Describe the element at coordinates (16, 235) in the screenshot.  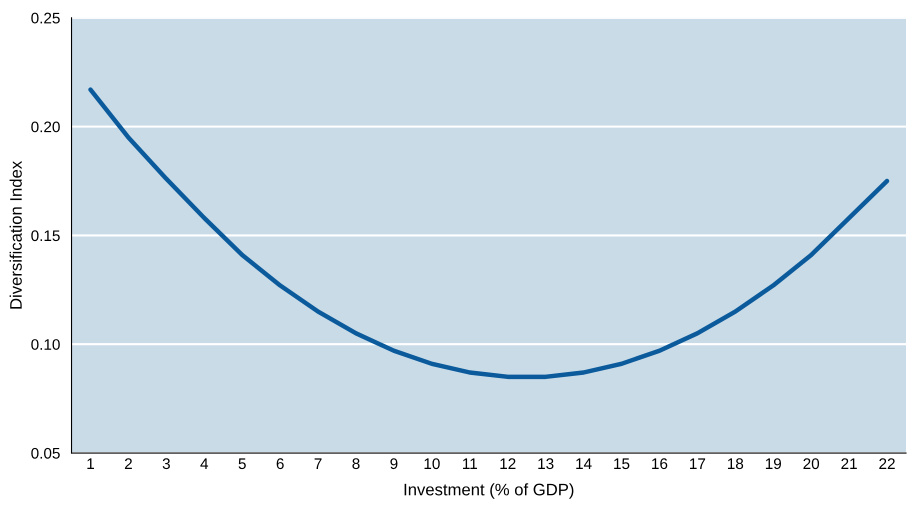
I see `y-axis-title: Diversification Index` at that location.